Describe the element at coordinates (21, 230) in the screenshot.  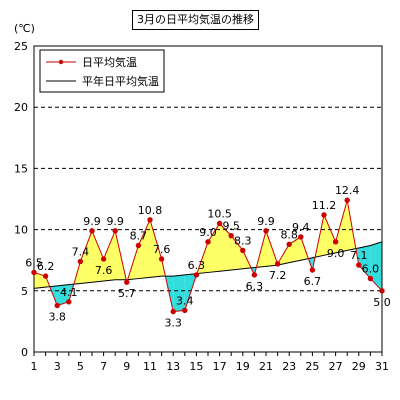
I see `y-tick-label: 10` at that location.